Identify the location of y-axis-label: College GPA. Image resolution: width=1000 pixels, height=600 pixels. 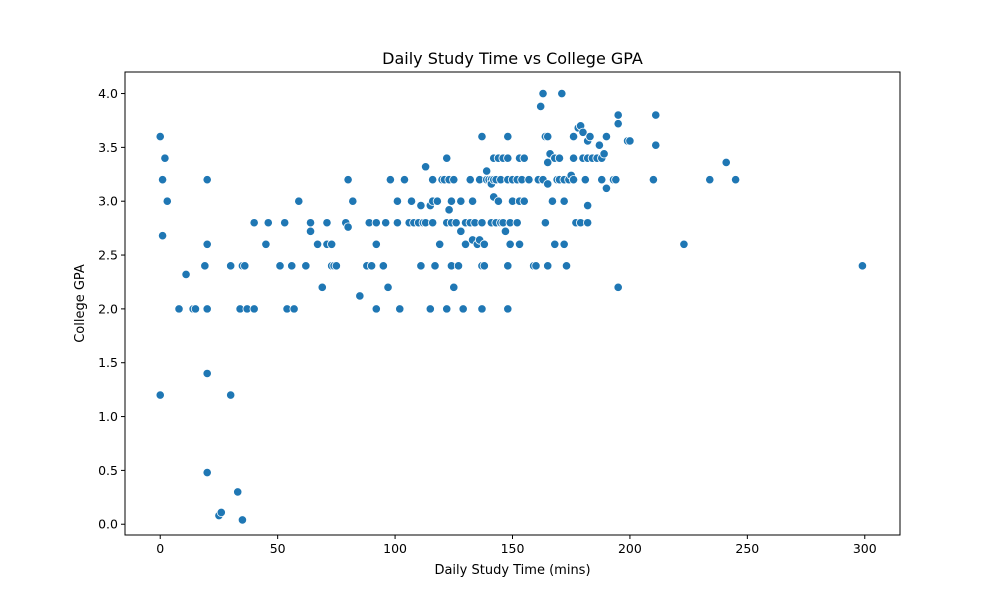
(80, 303).